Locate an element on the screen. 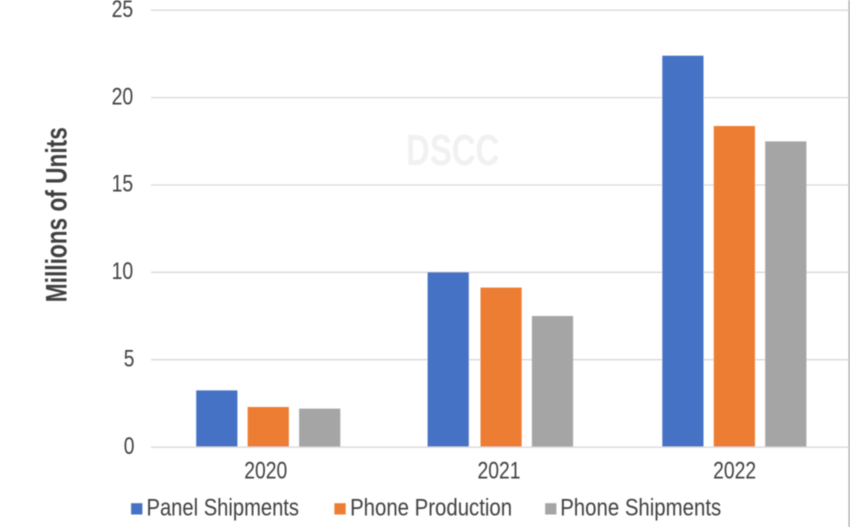  svg-text: 20 is located at coordinates (123, 96).